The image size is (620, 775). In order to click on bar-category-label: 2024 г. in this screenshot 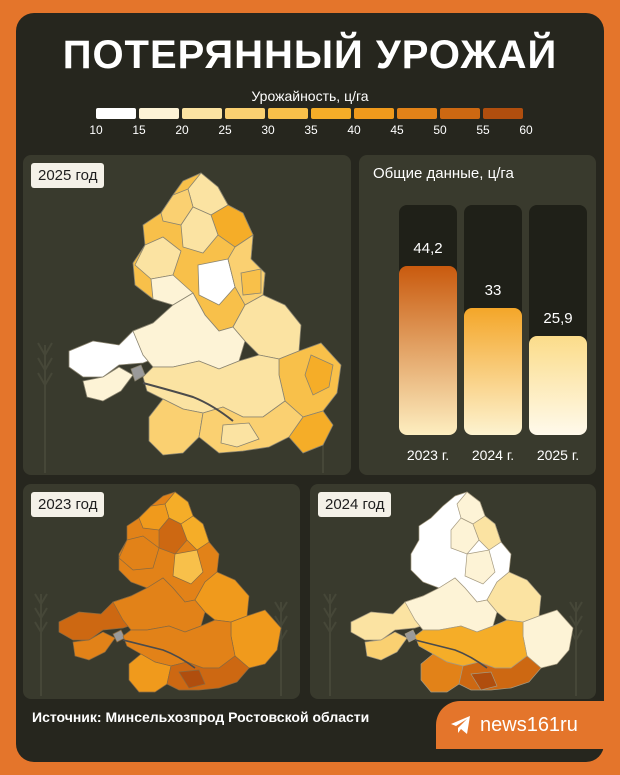, I will do `click(493, 455)`.